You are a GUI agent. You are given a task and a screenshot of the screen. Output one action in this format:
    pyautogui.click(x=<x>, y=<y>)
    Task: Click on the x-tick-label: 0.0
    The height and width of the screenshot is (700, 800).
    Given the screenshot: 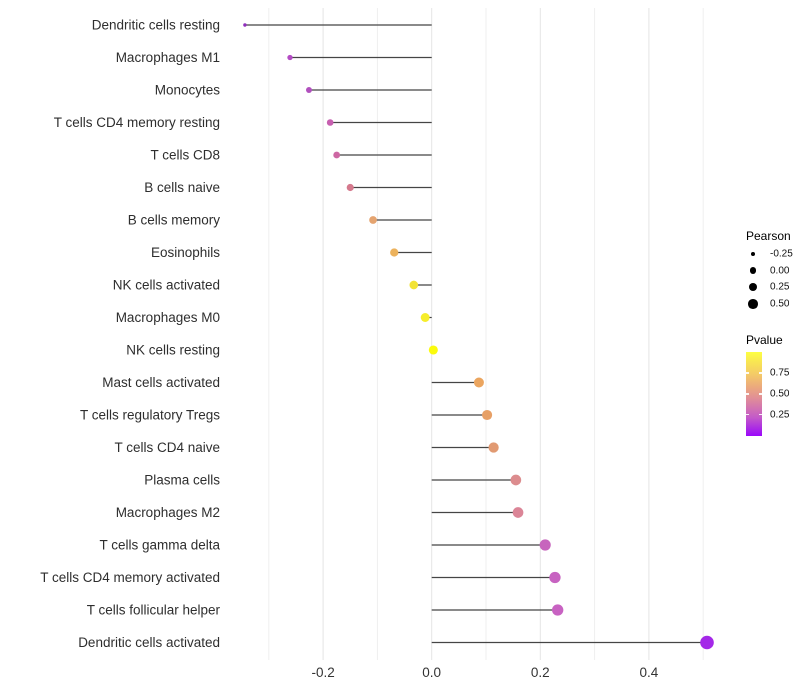 What is the action you would take?
    pyautogui.click(x=431, y=672)
    